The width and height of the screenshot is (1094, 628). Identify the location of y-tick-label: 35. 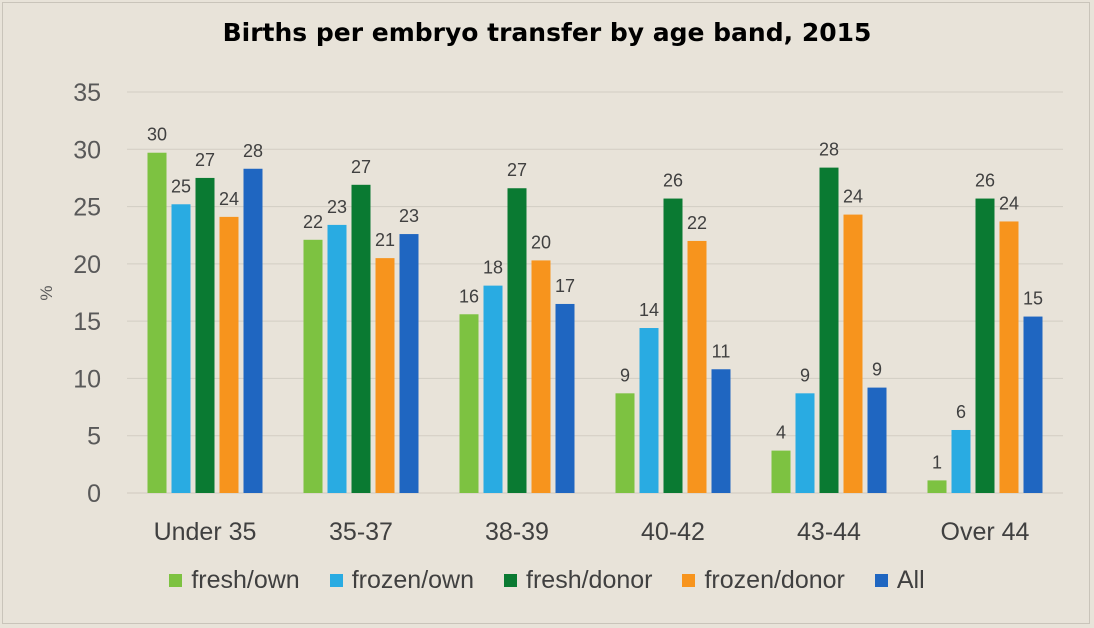
(87, 93).